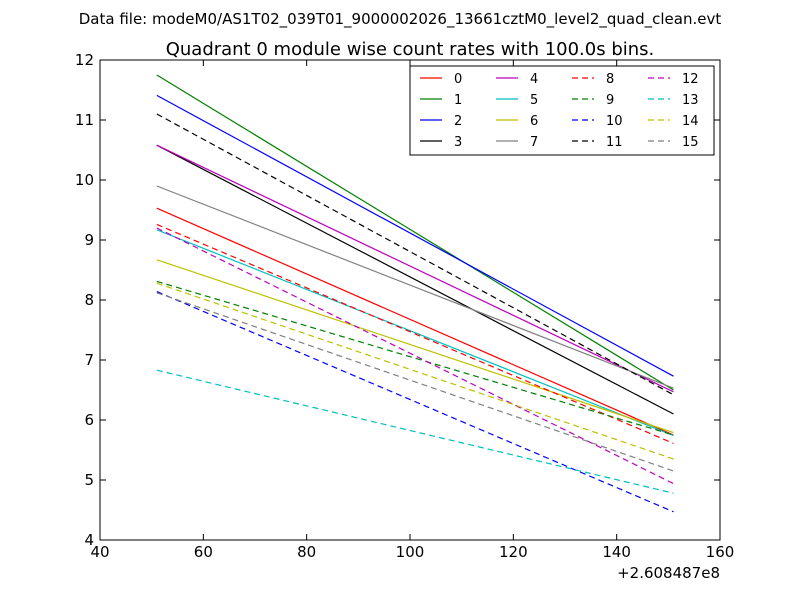  Describe the element at coordinates (99, 552) in the screenshot. I see `x-tick-label: 40` at that location.